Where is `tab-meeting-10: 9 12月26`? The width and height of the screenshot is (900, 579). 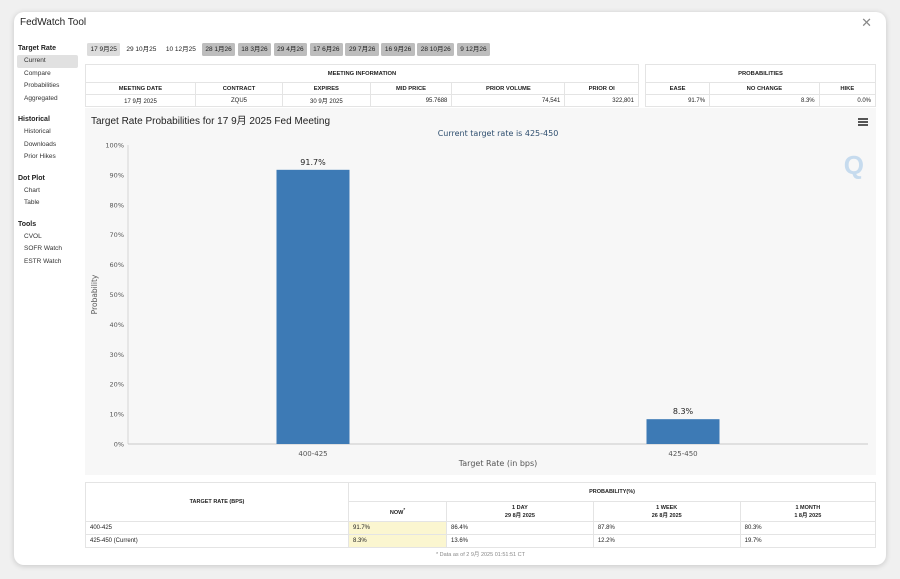
tab-meeting-10: 9 12月26 is located at coordinates (473, 49).